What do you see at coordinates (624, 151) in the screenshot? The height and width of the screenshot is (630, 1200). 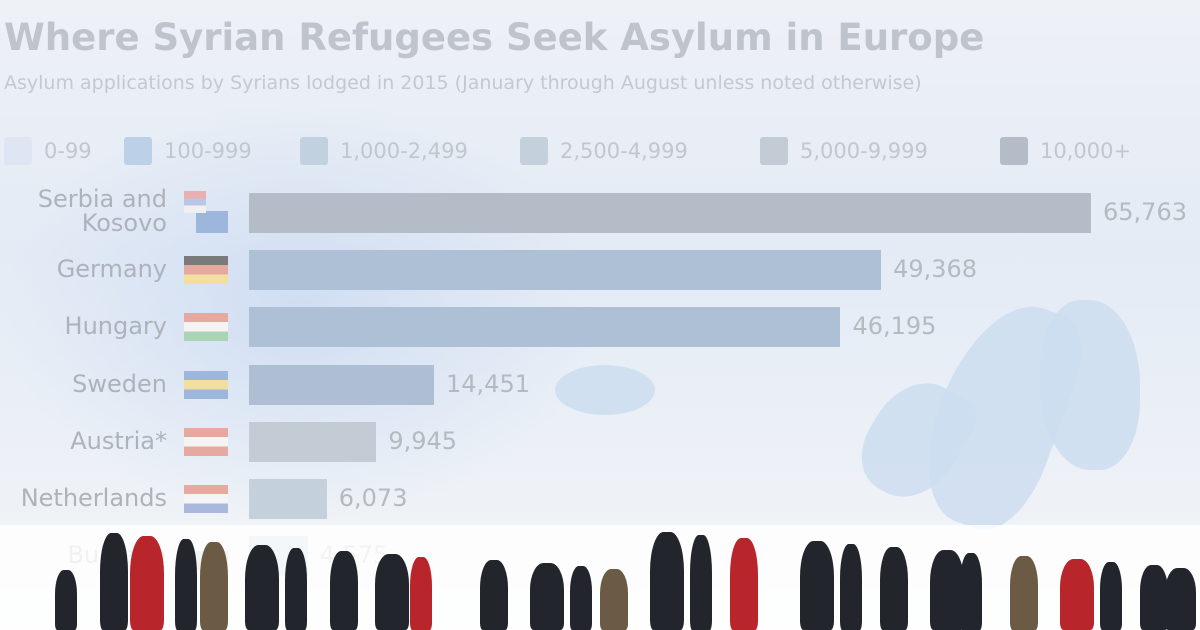 I see `legend-label: 2,500-4,999` at bounding box center [624, 151].